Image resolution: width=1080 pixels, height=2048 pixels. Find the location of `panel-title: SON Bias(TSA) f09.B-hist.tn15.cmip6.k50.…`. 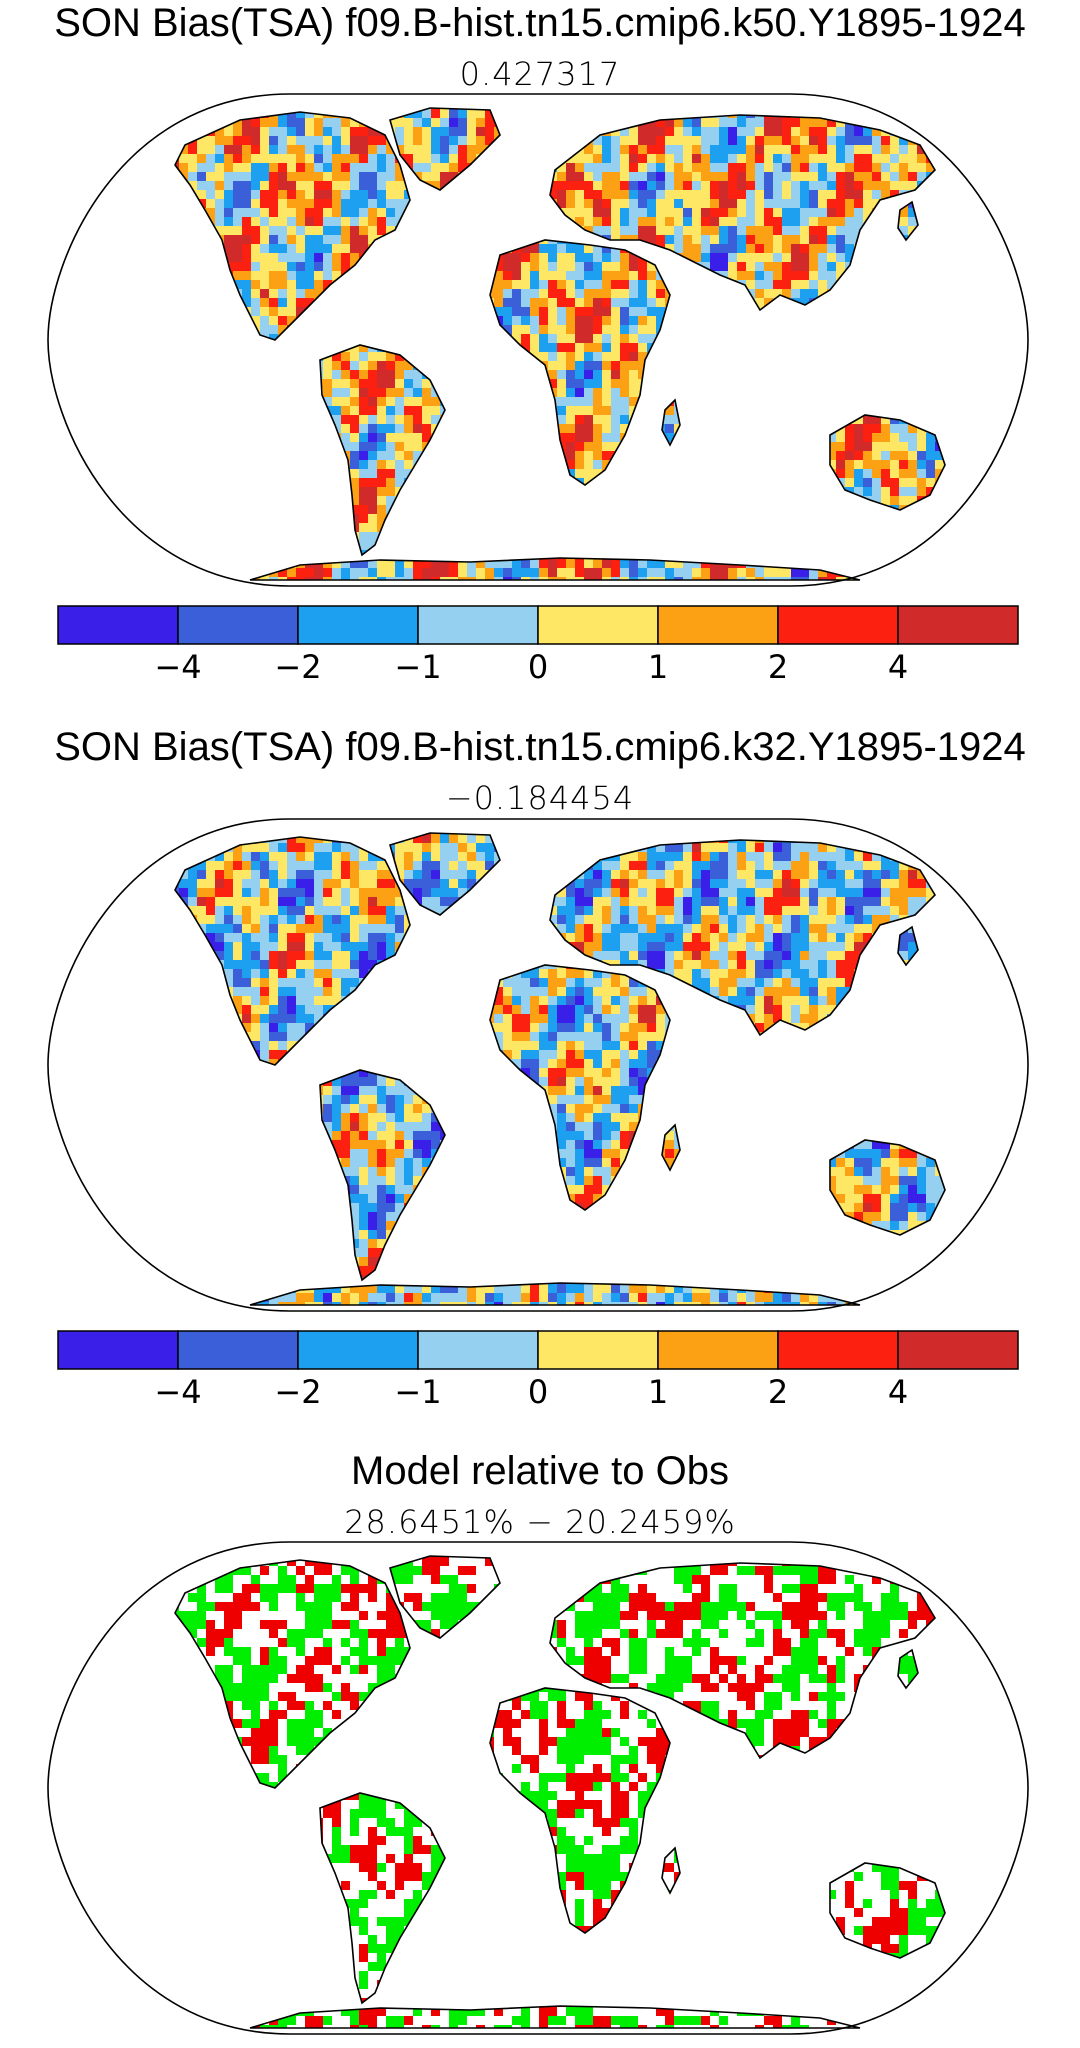

panel-title: SON Bias(TSA) f09.B-hist.tn15.cmip6.k50.… is located at coordinates (540, 23).